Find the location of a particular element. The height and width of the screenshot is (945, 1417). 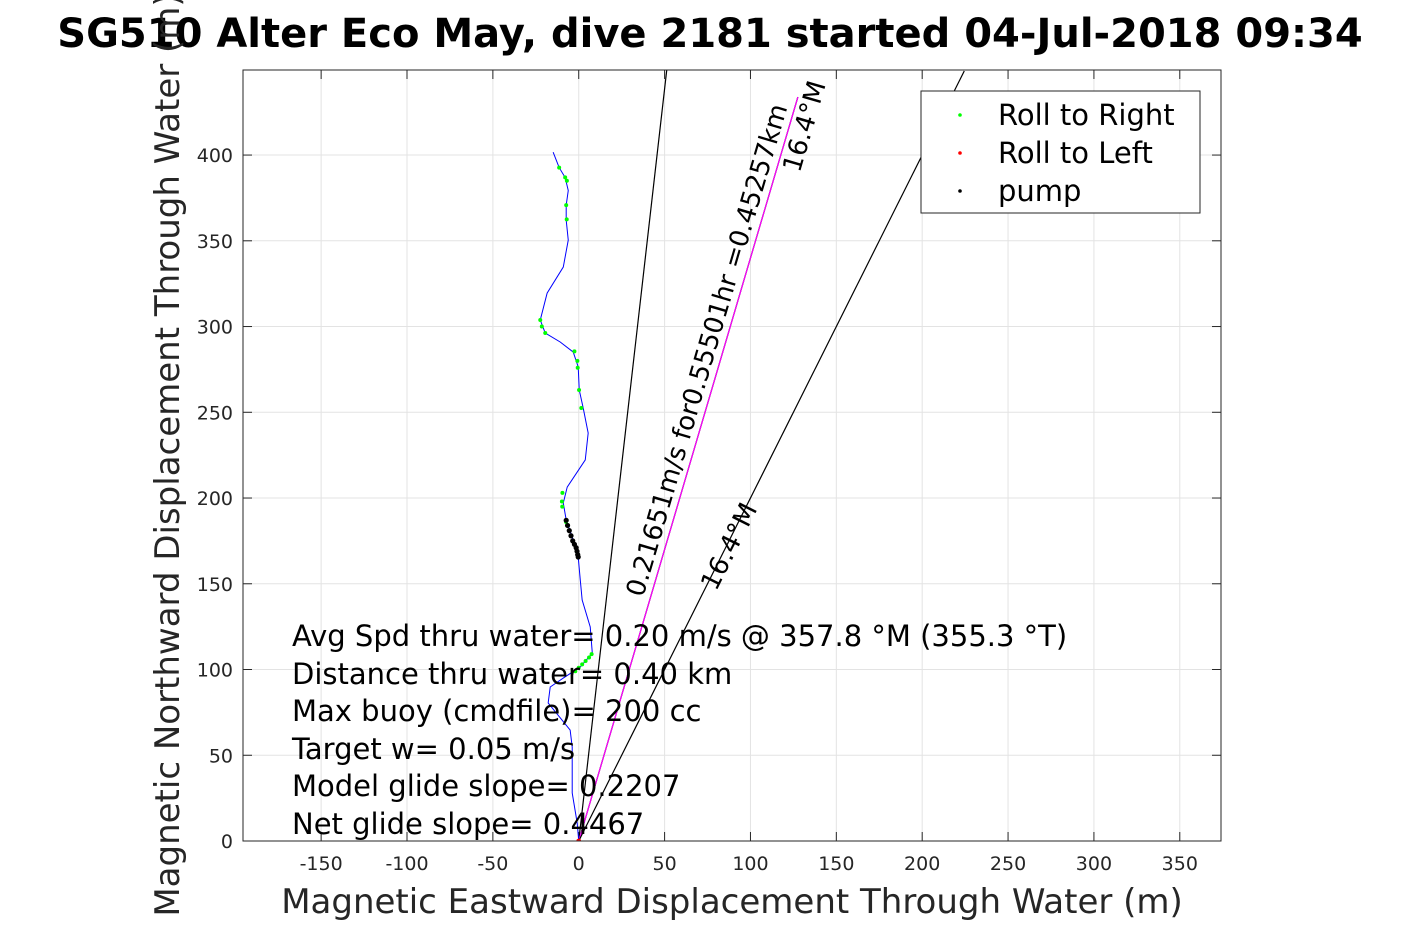

y-tick-label: 0 is located at coordinates (227, 842).